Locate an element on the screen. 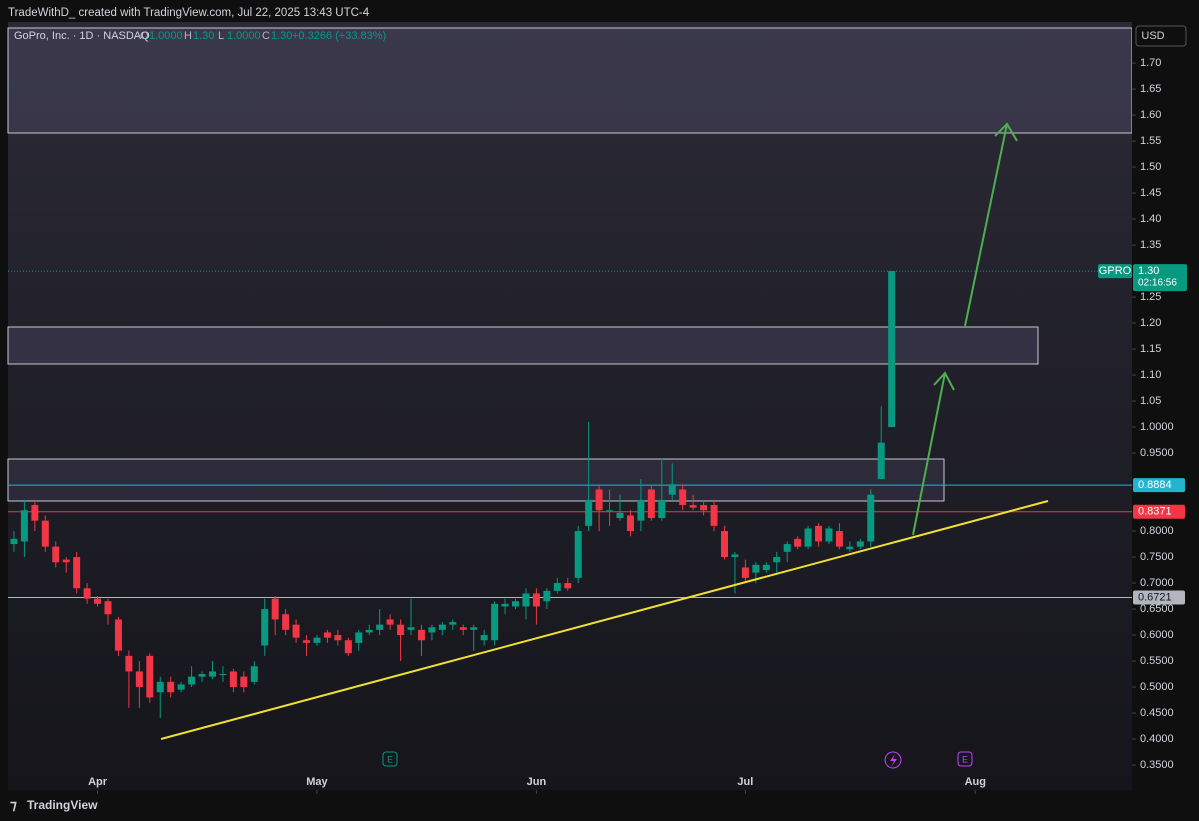  countdown: 02:16:56 is located at coordinates (1157, 283).